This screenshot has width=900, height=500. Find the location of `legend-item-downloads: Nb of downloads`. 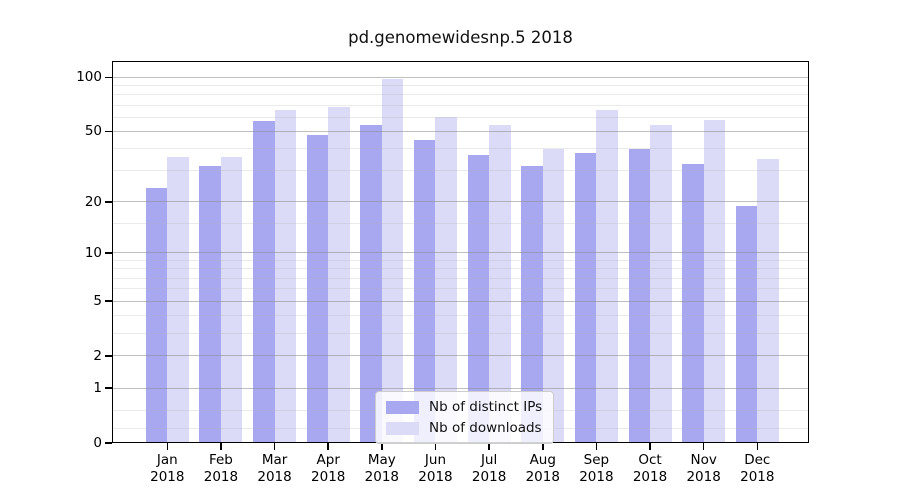

legend-item-downloads: Nb of downloads is located at coordinates (464, 428).